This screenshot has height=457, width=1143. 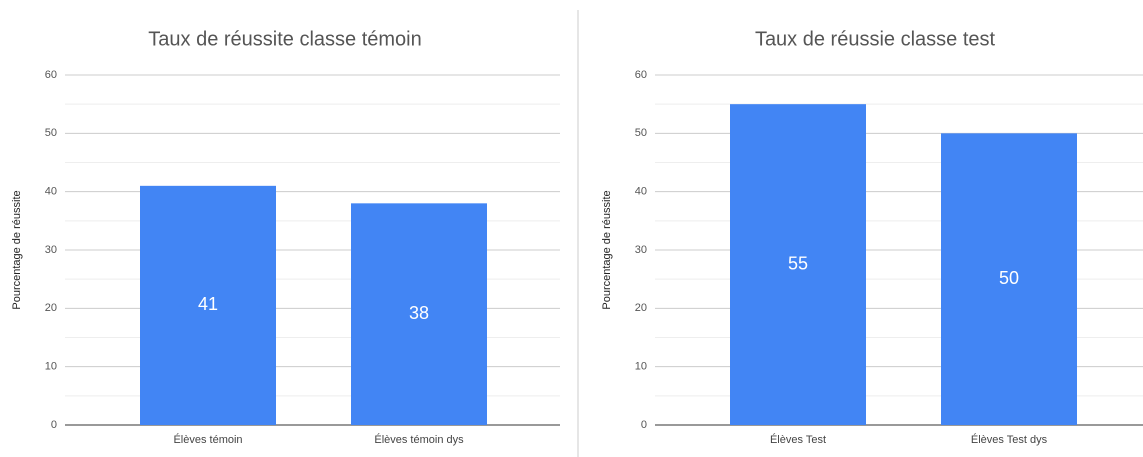 What do you see at coordinates (207, 439) in the screenshot?
I see `x-tick-label: Élèves témoin` at bounding box center [207, 439].